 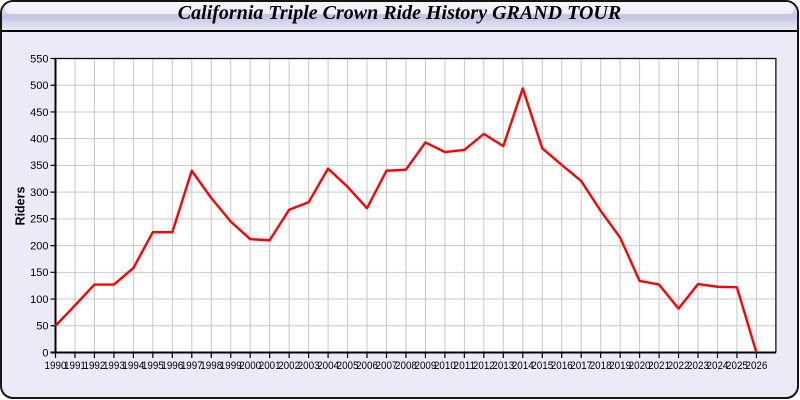 What do you see at coordinates (211, 366) in the screenshot?
I see `svg-text: 1998` at bounding box center [211, 366].